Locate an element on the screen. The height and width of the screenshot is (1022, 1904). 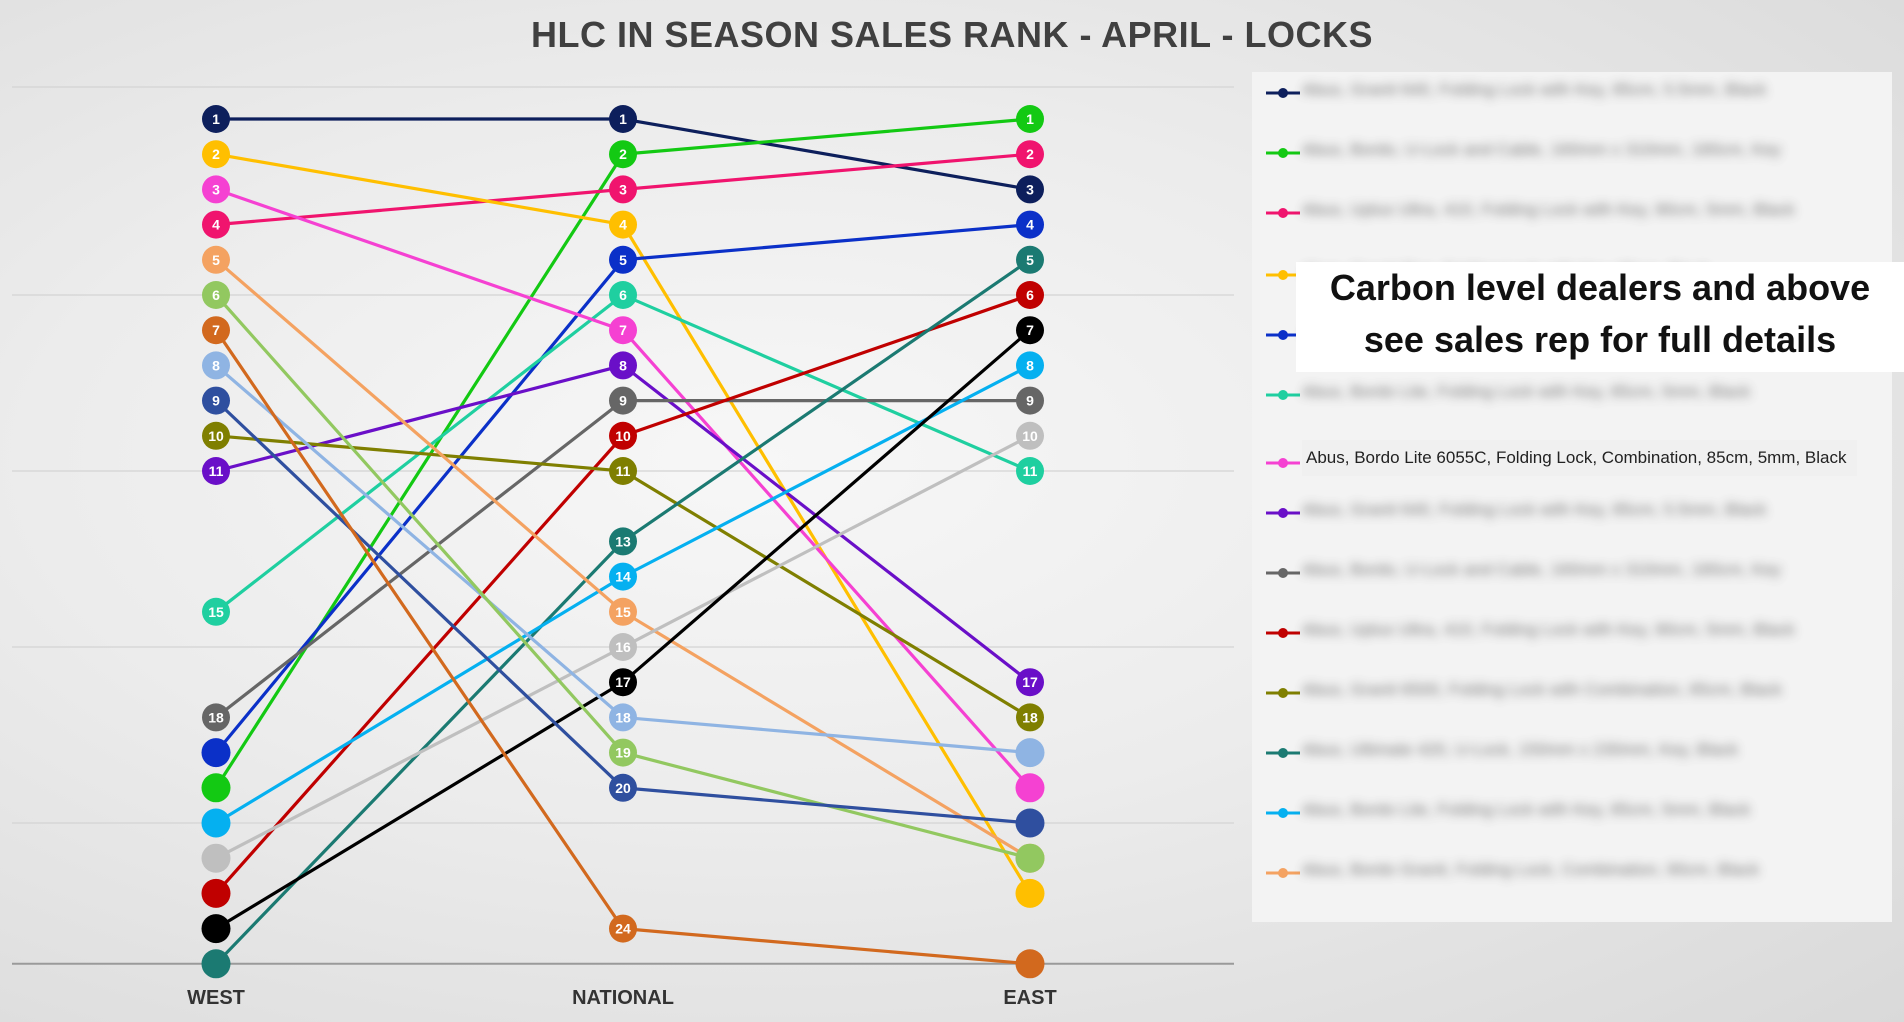
series-point: 3 is located at coordinates (623, 189).